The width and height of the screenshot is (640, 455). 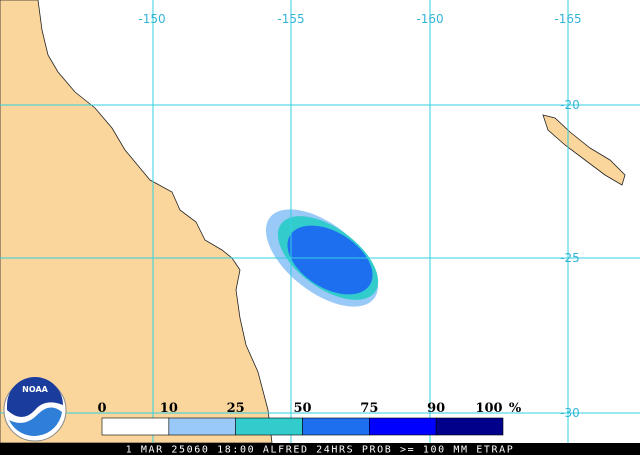 What do you see at coordinates (570, 413) in the screenshot?
I see `latitude-label: -30` at bounding box center [570, 413].